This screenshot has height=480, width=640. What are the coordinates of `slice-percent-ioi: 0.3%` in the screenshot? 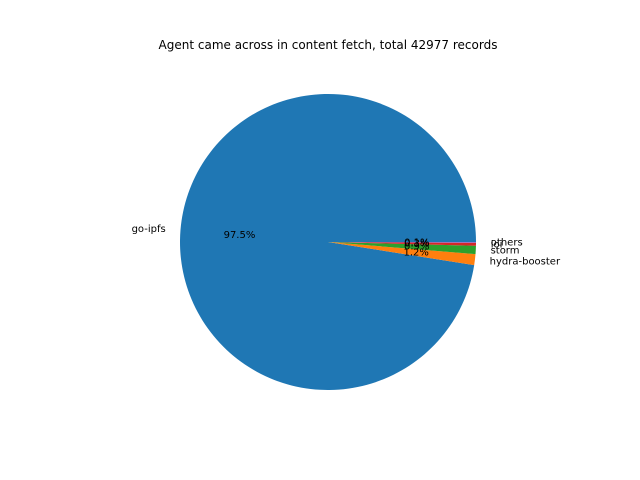 It's located at (416, 243).